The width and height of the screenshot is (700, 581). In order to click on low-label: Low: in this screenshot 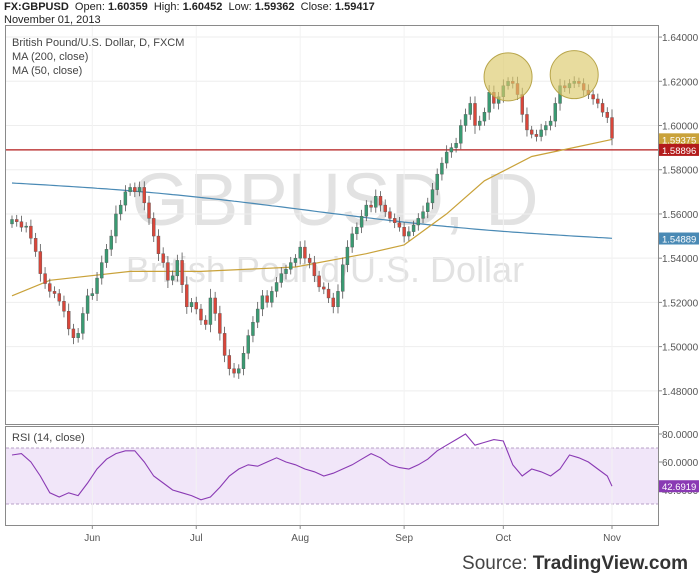, I will do `click(240, 7)`.